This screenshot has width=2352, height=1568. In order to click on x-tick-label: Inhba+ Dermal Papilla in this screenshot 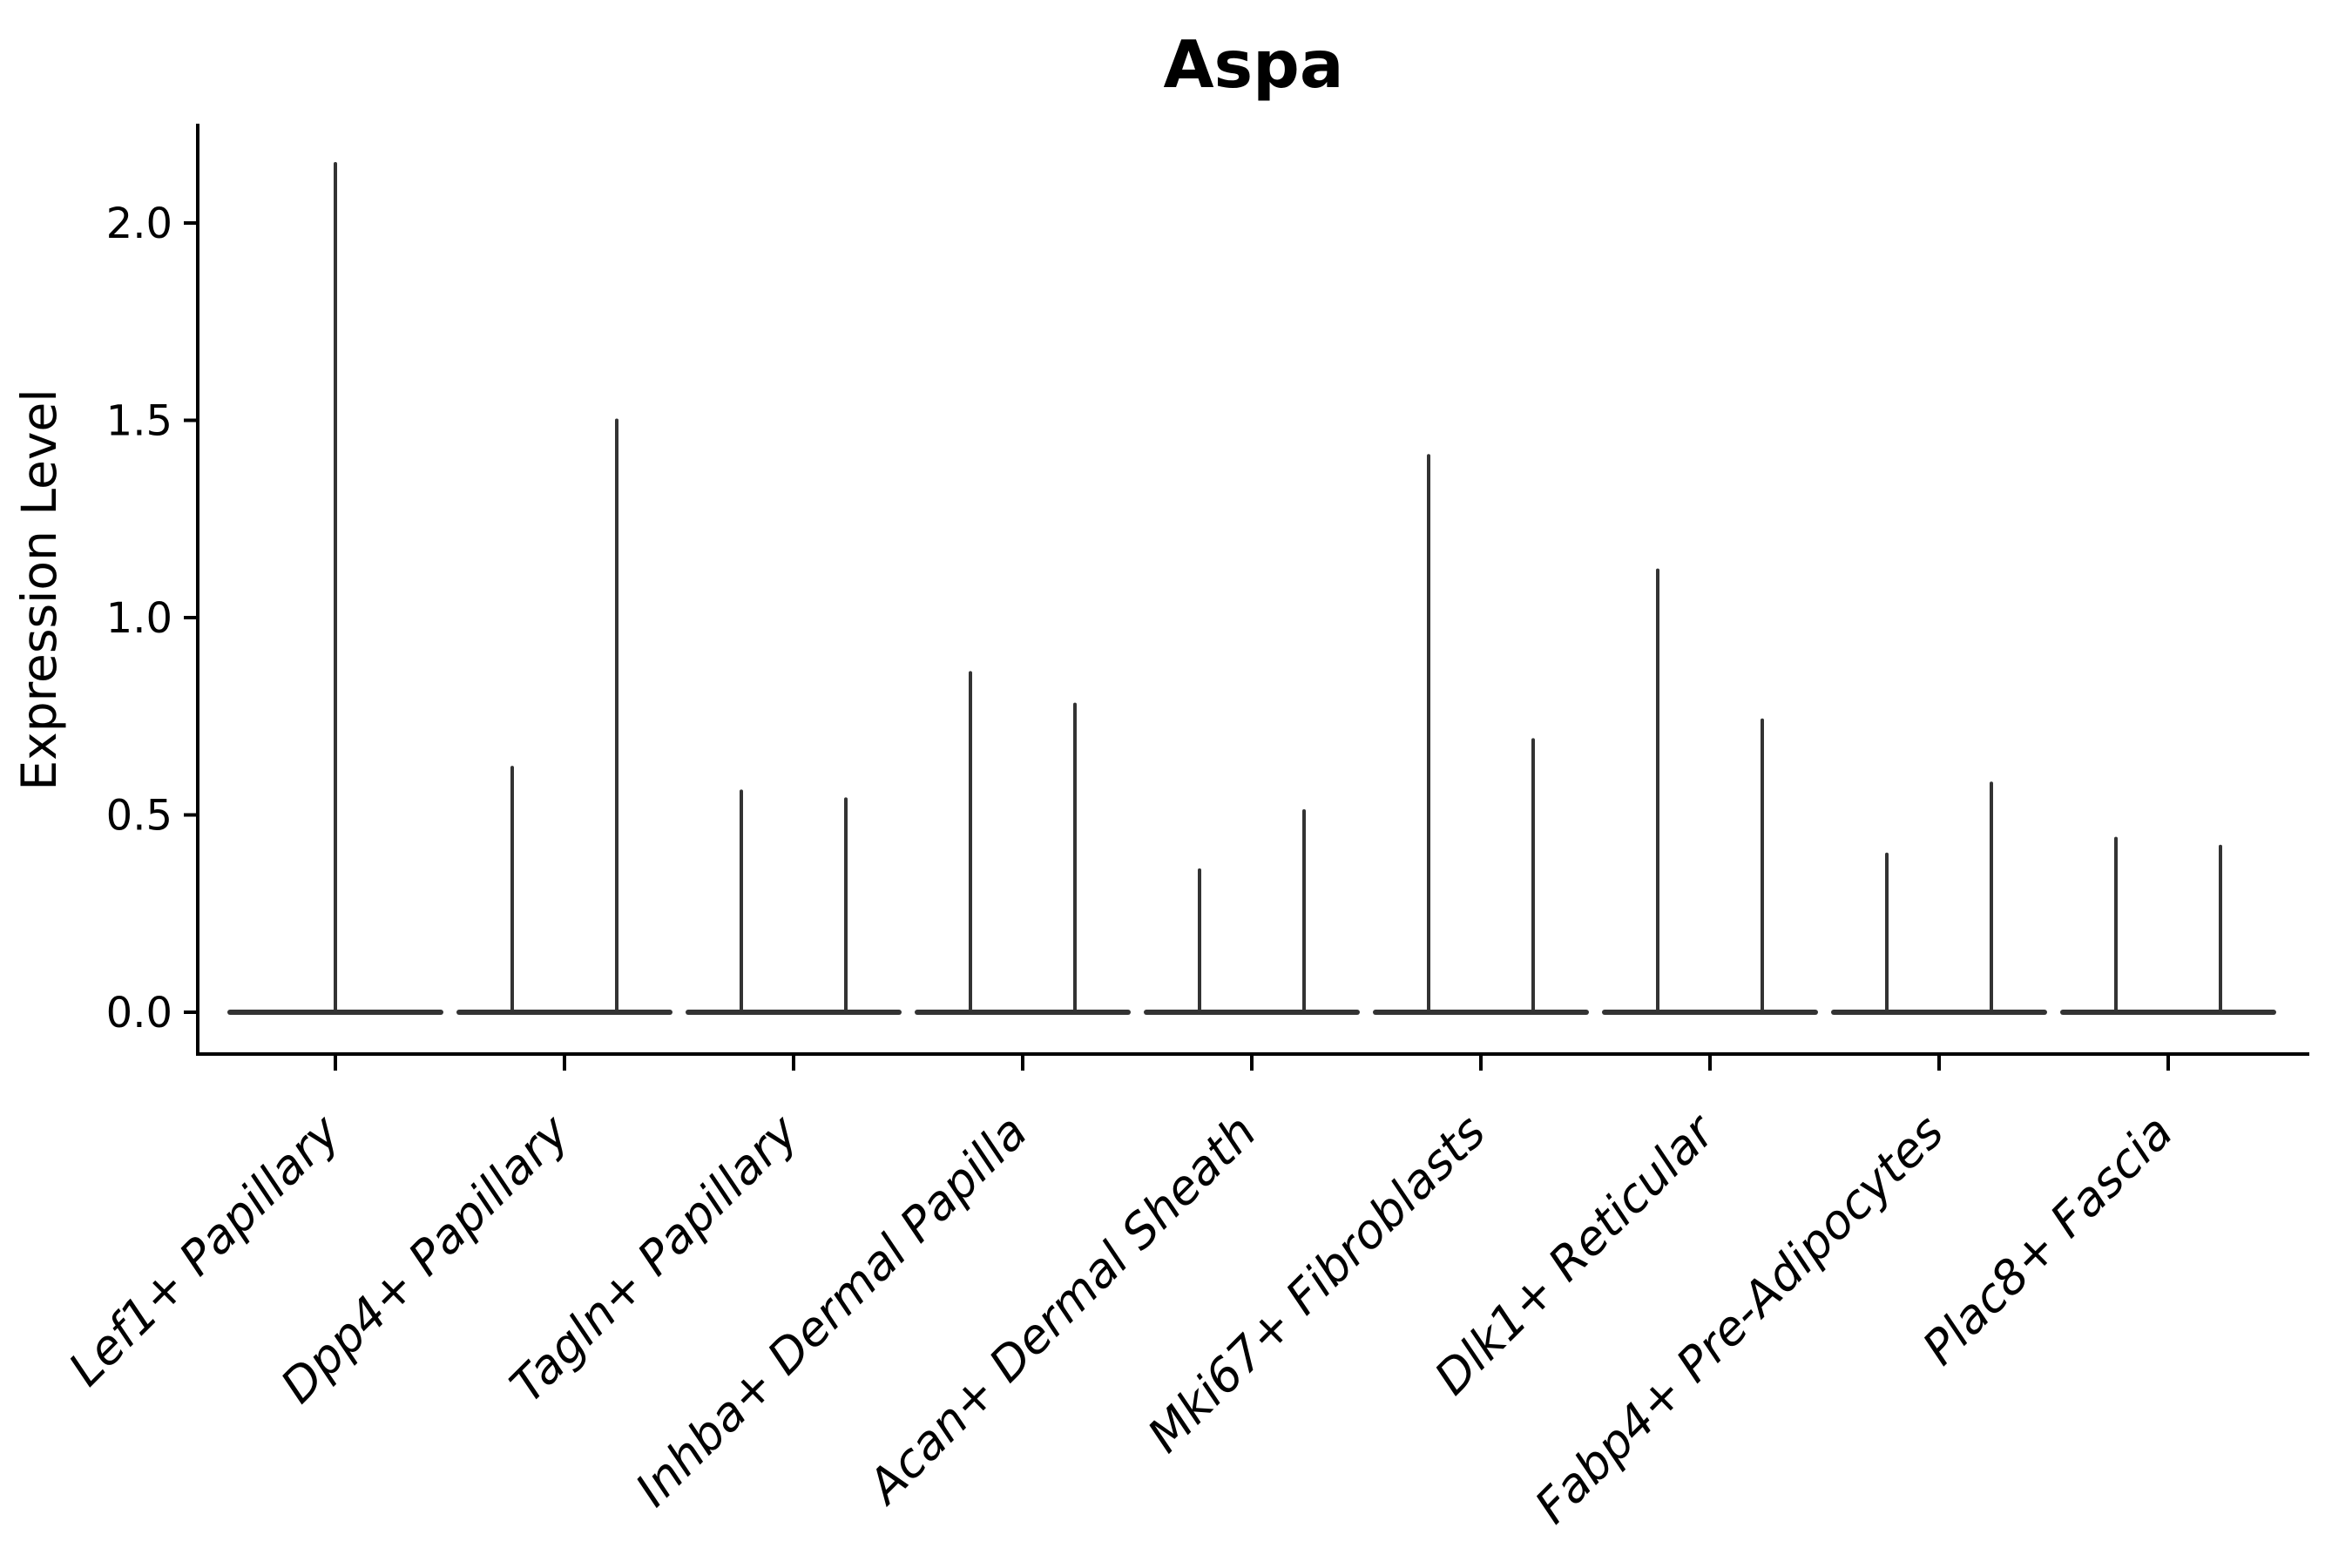, I will do `click(831, 1311)`.